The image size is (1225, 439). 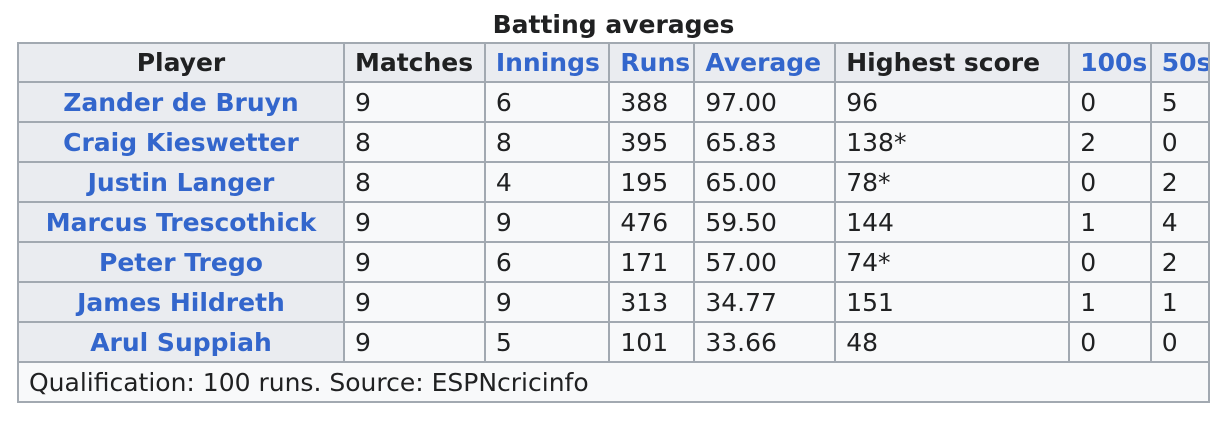 I want to click on cell-highest: 96, so click(x=952, y=102).